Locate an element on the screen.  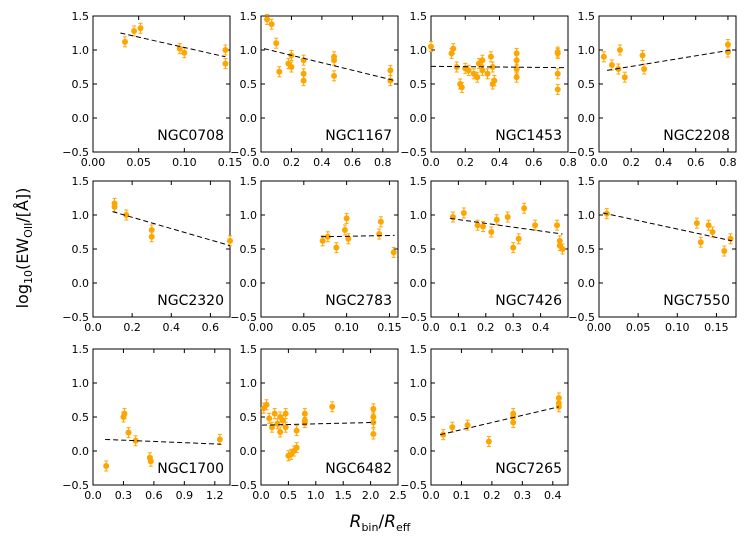
galaxy-label: NGC2320 is located at coordinates (190, 301).